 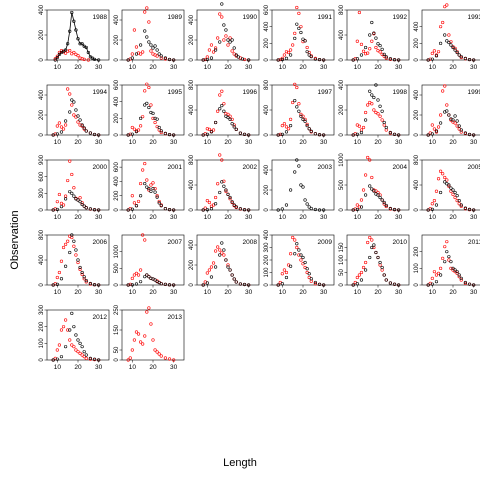 I want to click on panel-year-label: 1991, so click(x=325, y=17).